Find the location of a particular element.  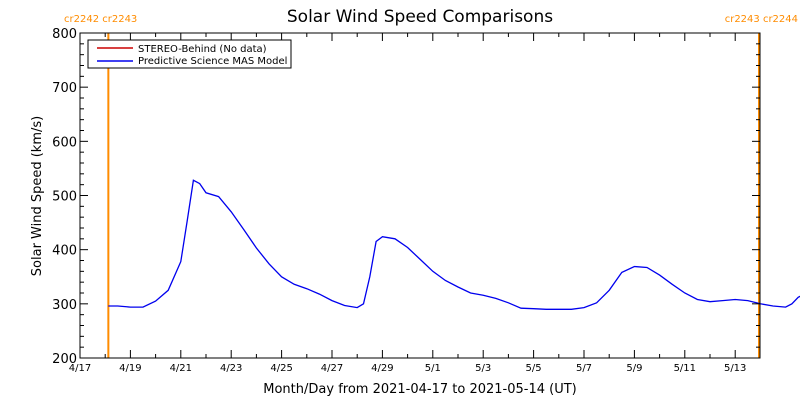

x-tick-label-4/29: 4/29 is located at coordinates (382, 368).